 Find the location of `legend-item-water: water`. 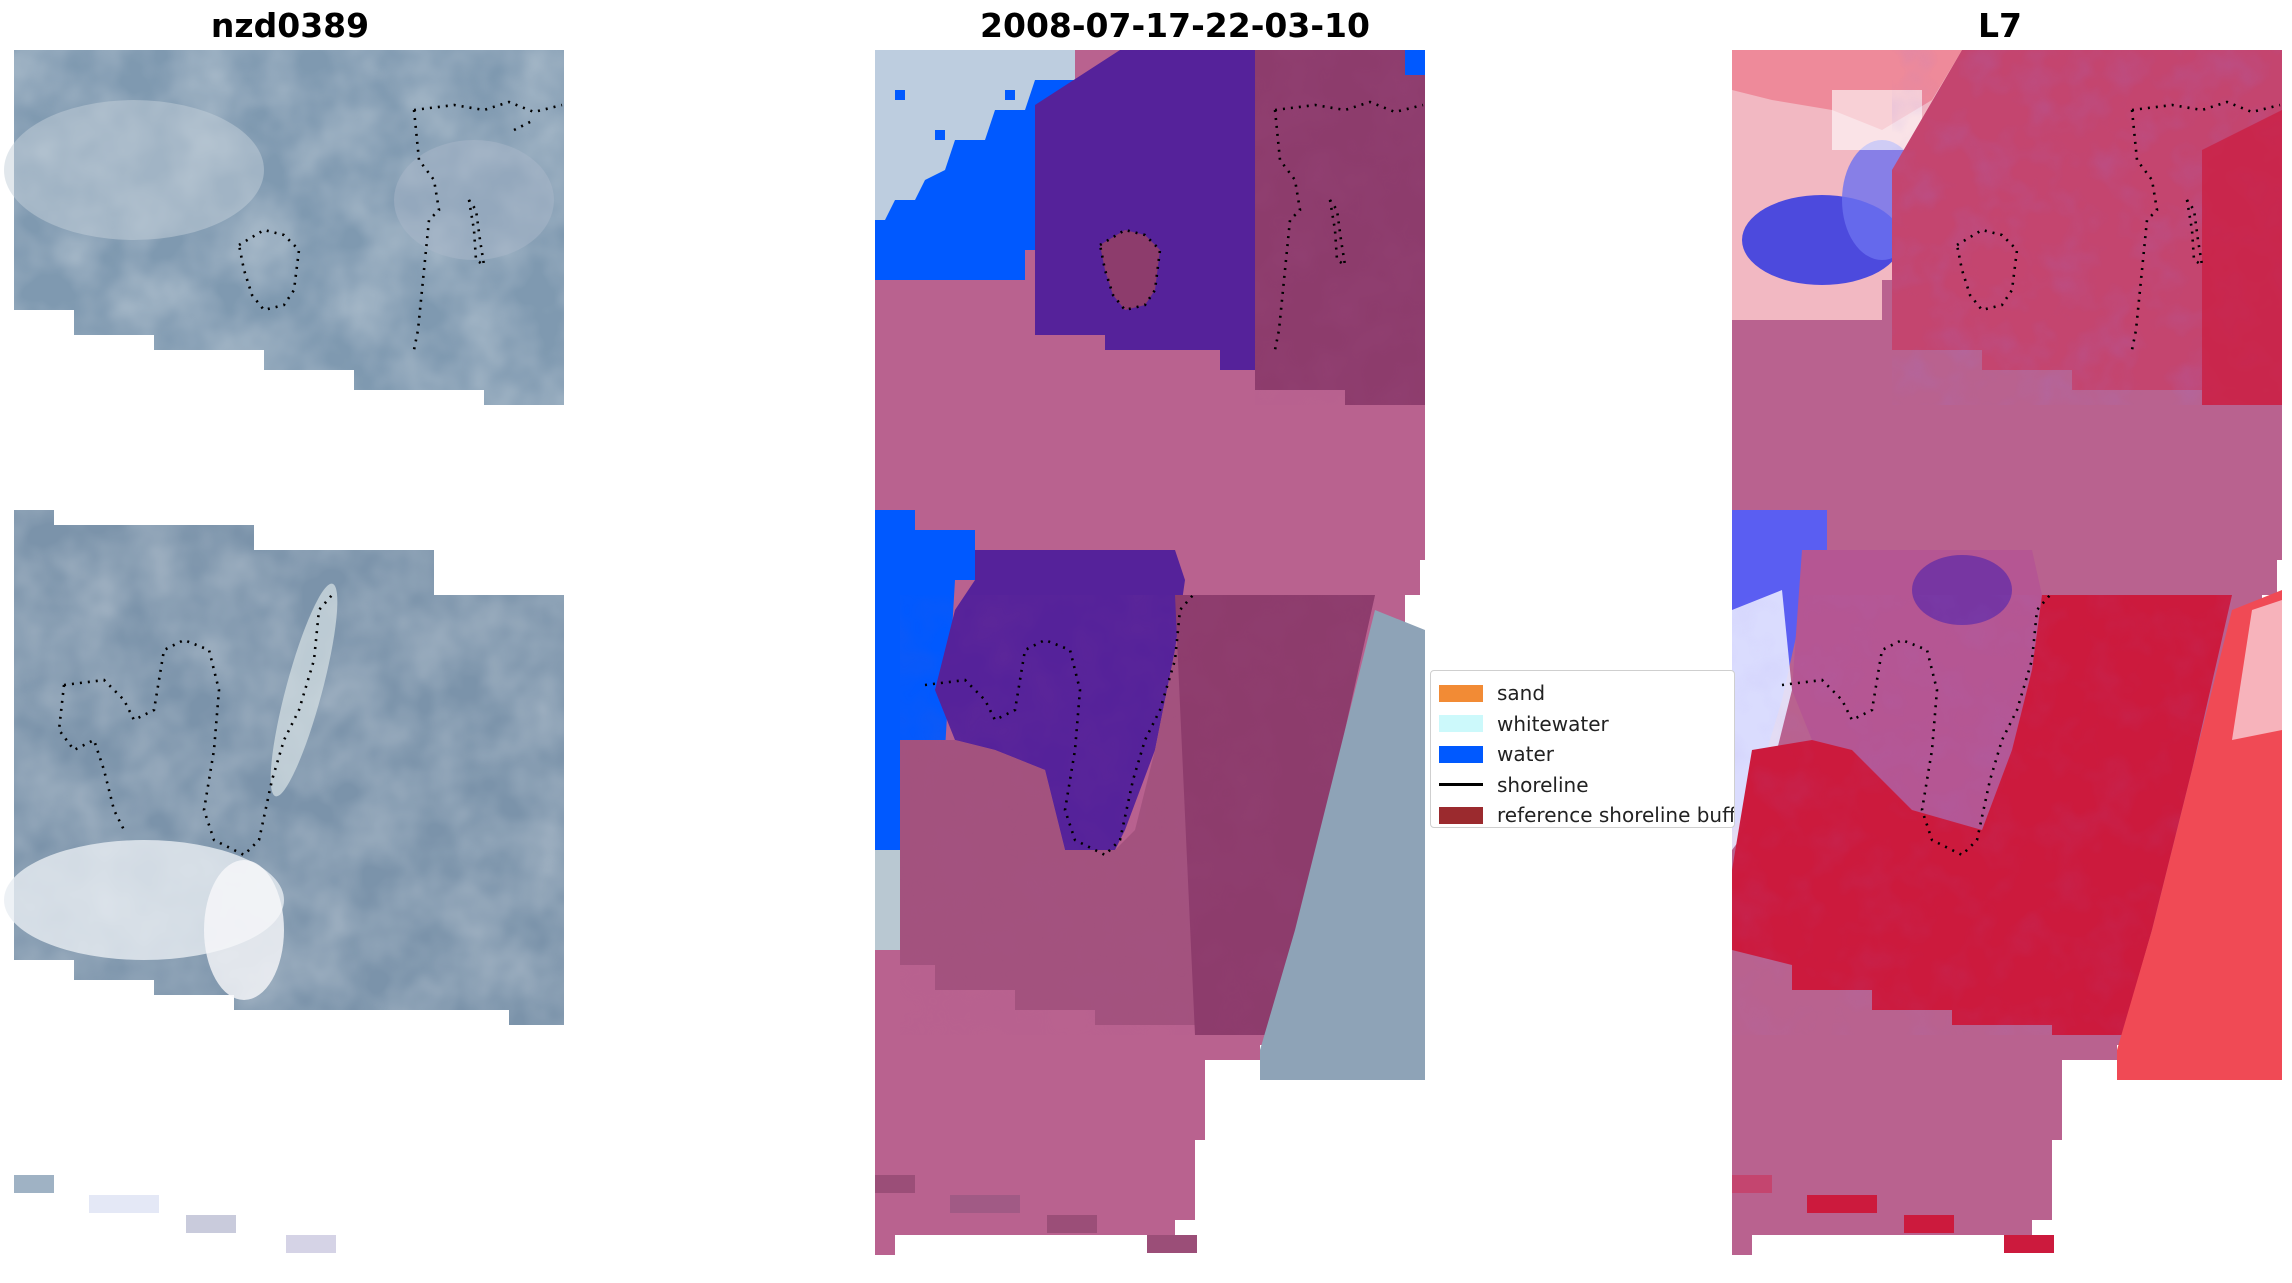

legend-item-water: water is located at coordinates (1581, 754).